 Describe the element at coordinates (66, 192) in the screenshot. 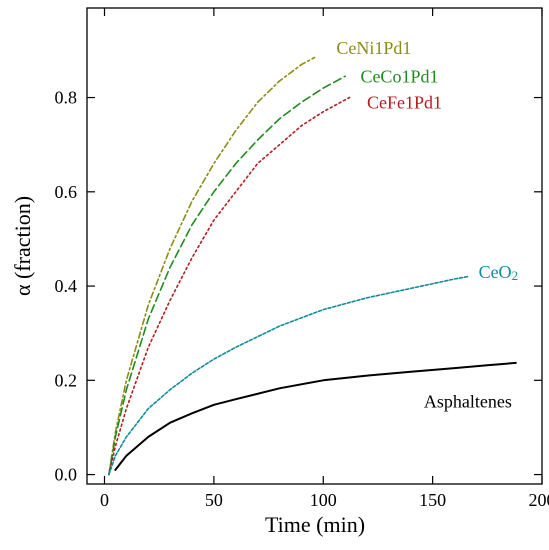

I see `y-tick-label: 0.6` at that location.